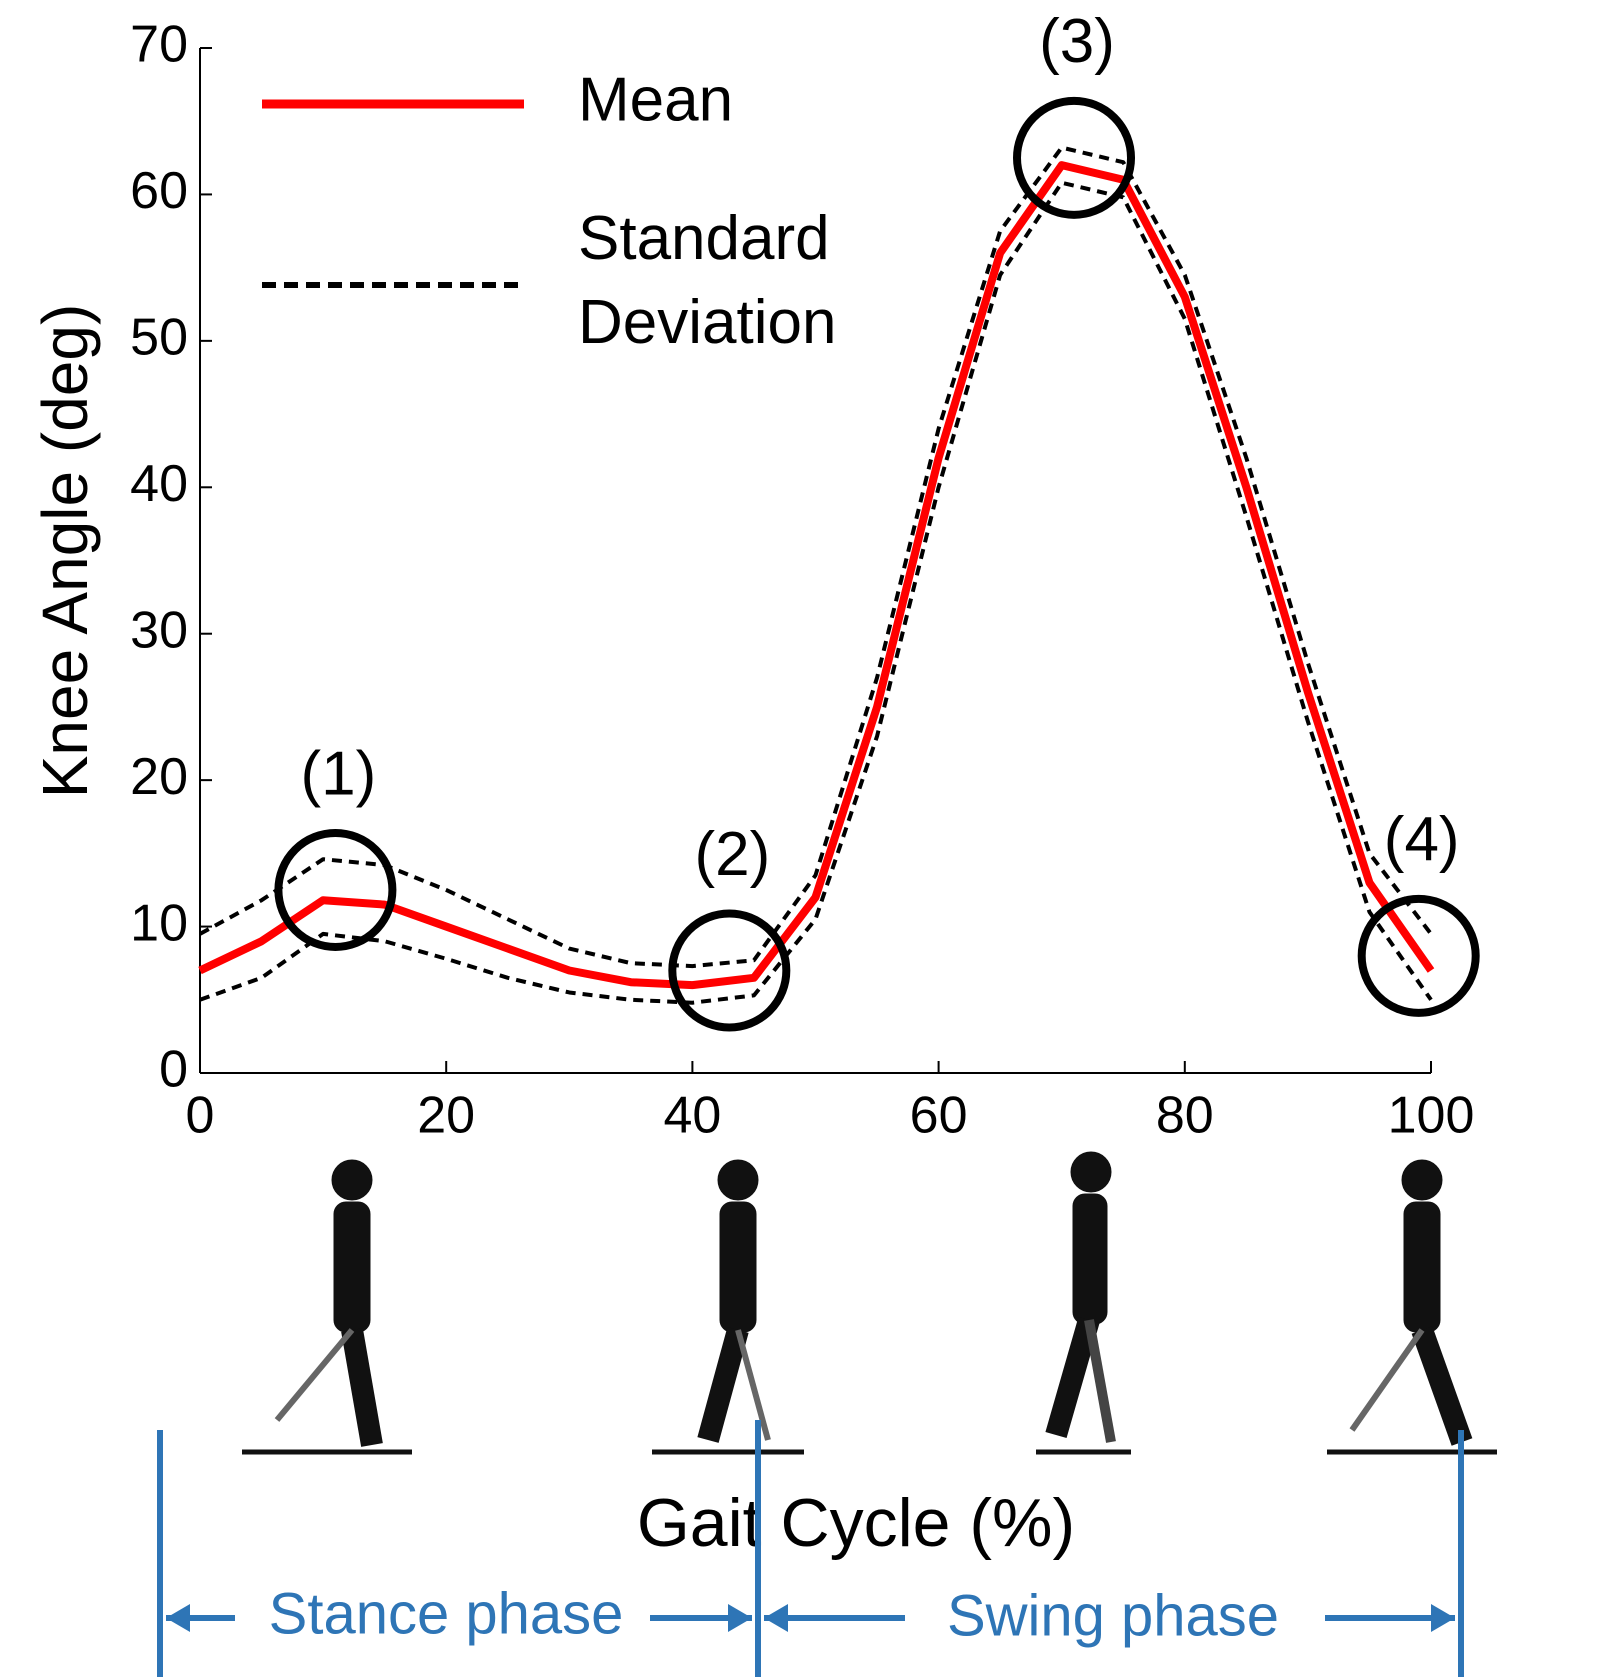 This screenshot has width=1597, height=1677. Describe the element at coordinates (1077, 41) in the screenshot. I see `annotation-label: (3)` at that location.